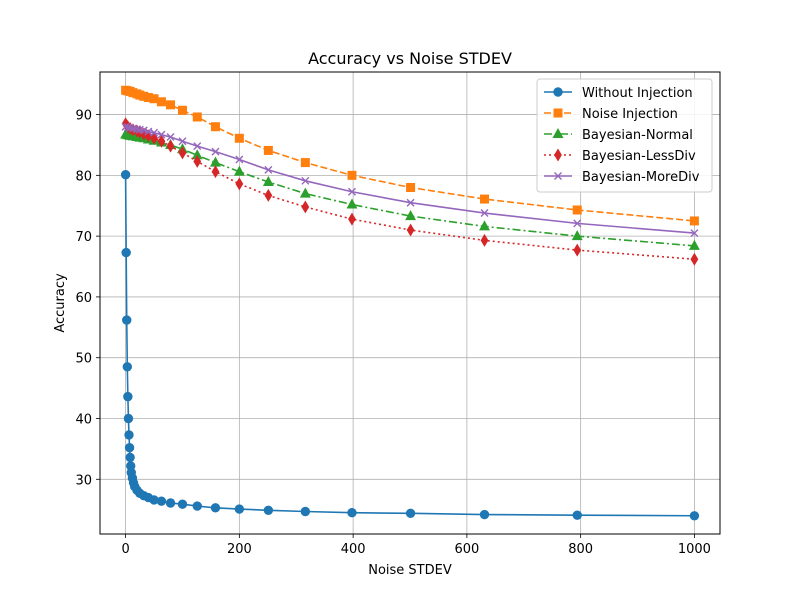 The image size is (800, 600). What do you see at coordinates (83, 116) in the screenshot?
I see `y-tick-label: 90` at bounding box center [83, 116].